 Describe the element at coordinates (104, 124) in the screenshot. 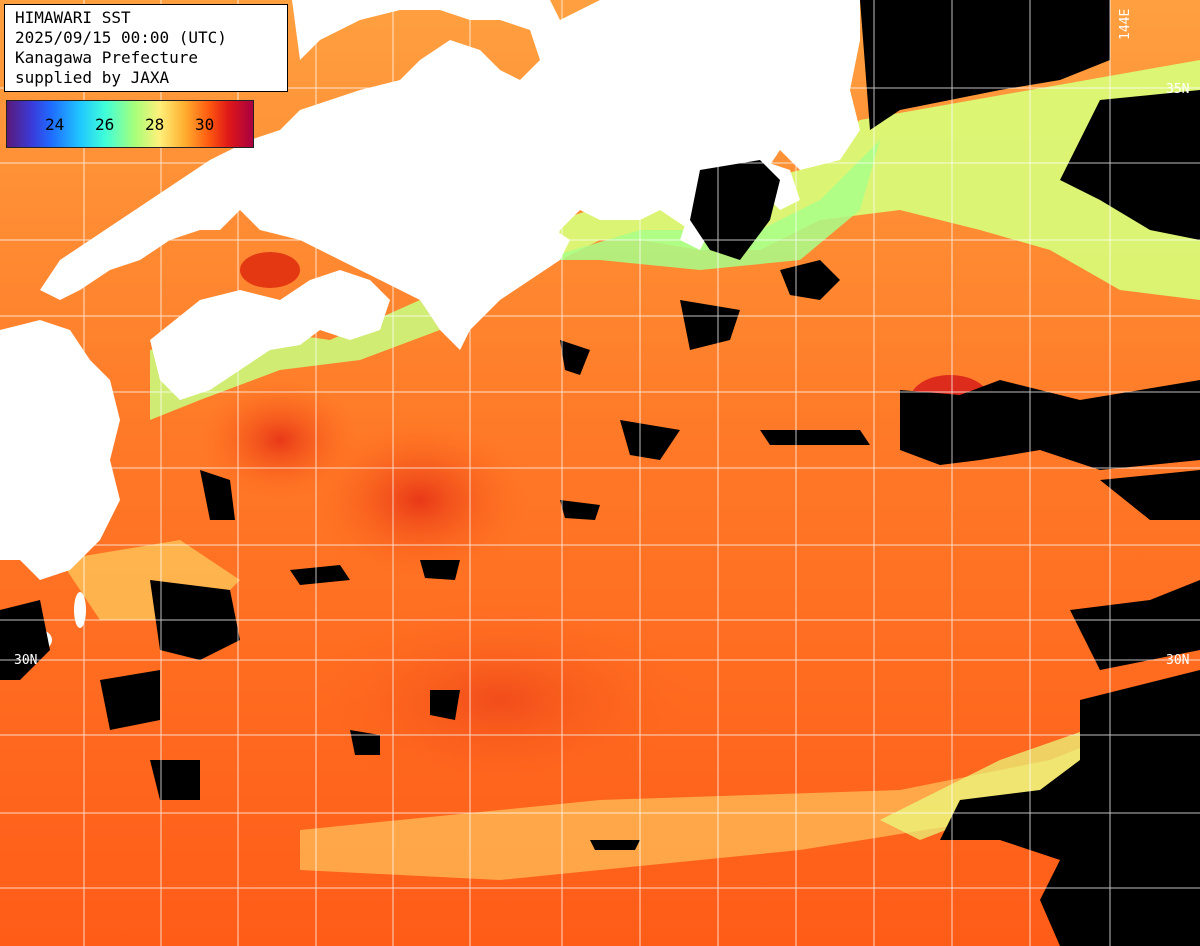

I see `colorbar-tick-26: 26` at that location.